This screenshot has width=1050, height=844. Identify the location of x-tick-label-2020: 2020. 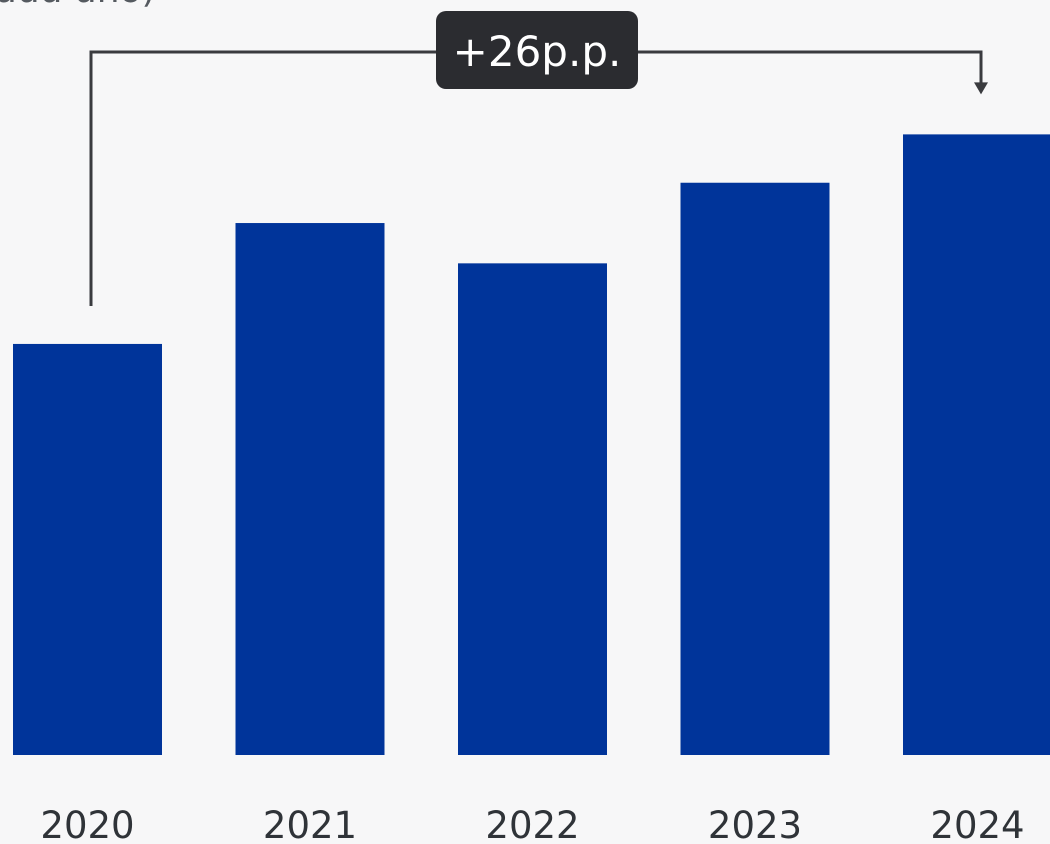
(87, 824).